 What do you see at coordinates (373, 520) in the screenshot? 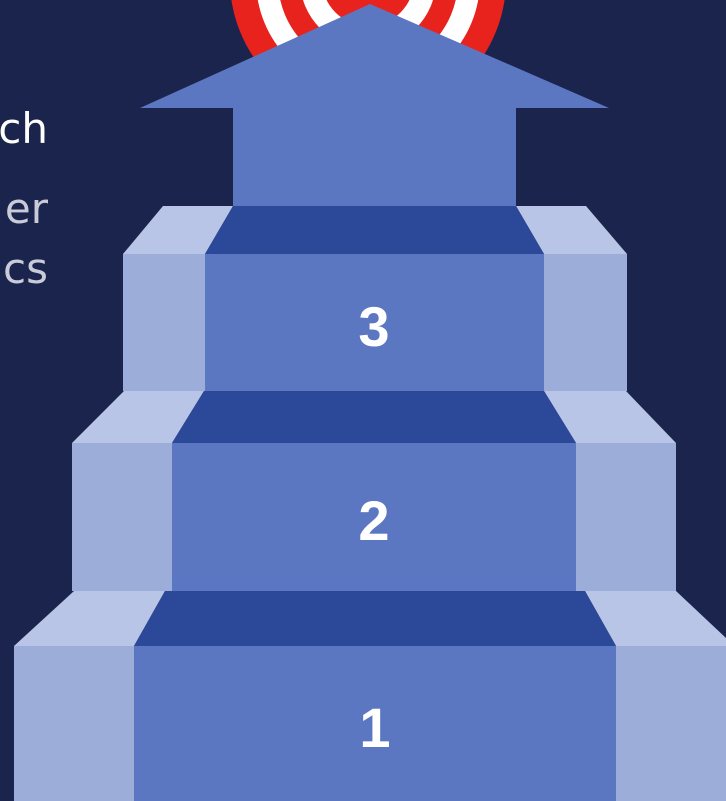
I see `step-2-label: 2` at bounding box center [373, 520].